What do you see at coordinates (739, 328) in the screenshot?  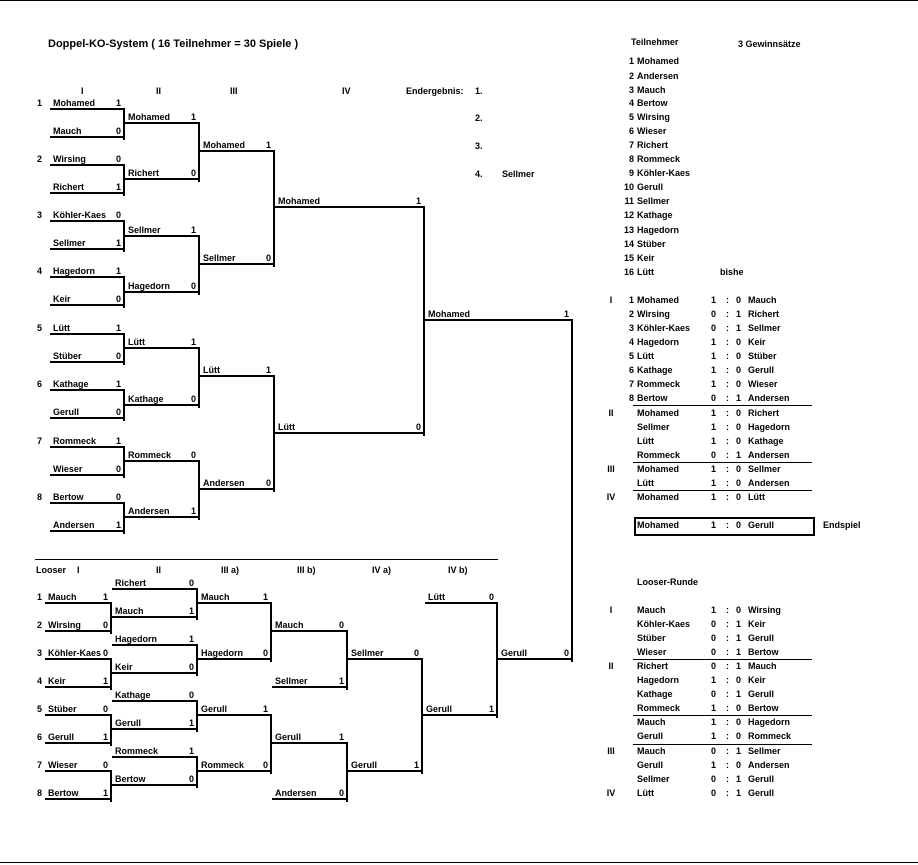 I see `result-score-2: 1` at bounding box center [739, 328].